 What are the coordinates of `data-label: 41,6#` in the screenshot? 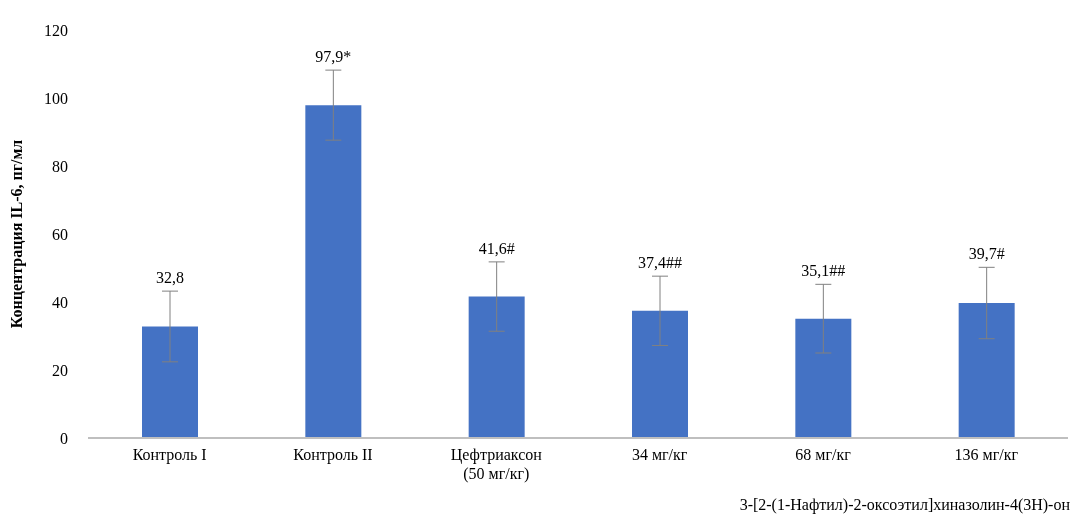 It's located at (496, 248).